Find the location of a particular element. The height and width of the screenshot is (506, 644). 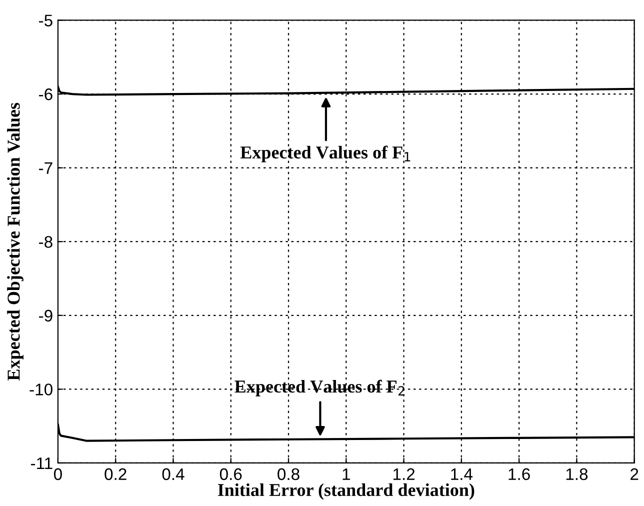

y-tick-label: -5 is located at coordinates (45, 20).